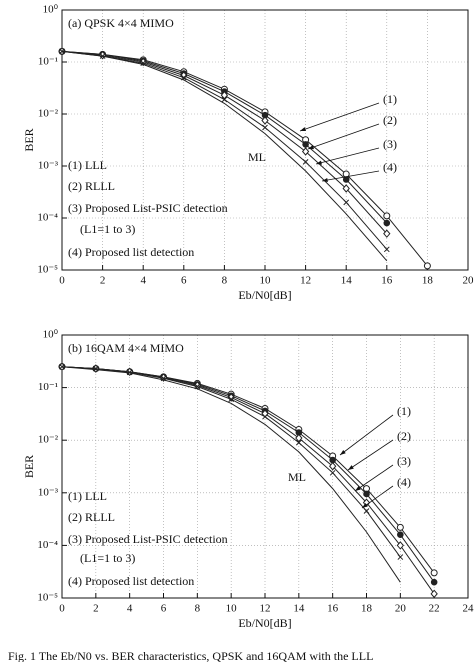 The image size is (474, 662). Describe the element at coordinates (62, 609) in the screenshot. I see `x-tick-label: 0` at that location.